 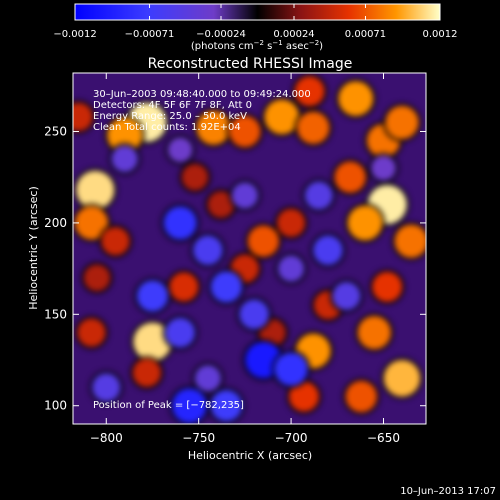 What do you see at coordinates (106, 438) in the screenshot?
I see `x-tick-label: −800` at bounding box center [106, 438].